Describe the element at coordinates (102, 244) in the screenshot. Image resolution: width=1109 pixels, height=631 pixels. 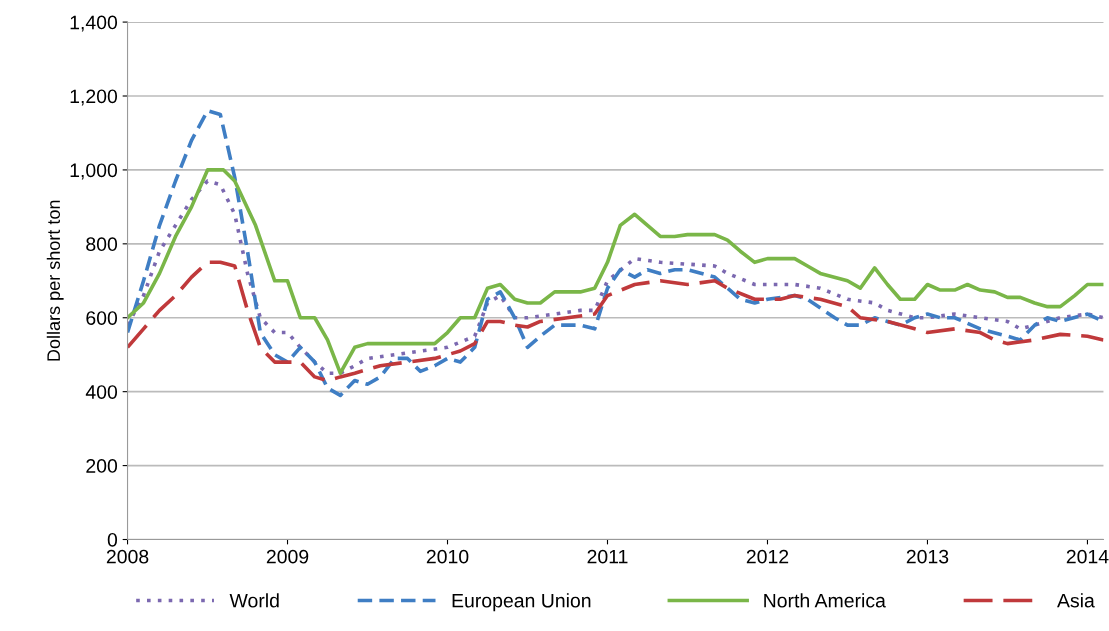
I see `y-tick-label: 800` at that location.